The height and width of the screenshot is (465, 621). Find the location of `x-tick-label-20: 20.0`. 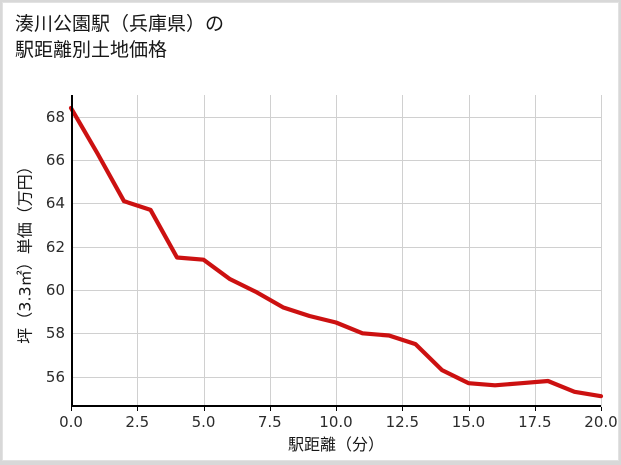

x-tick-label-20: 20.0 is located at coordinates (601, 422).